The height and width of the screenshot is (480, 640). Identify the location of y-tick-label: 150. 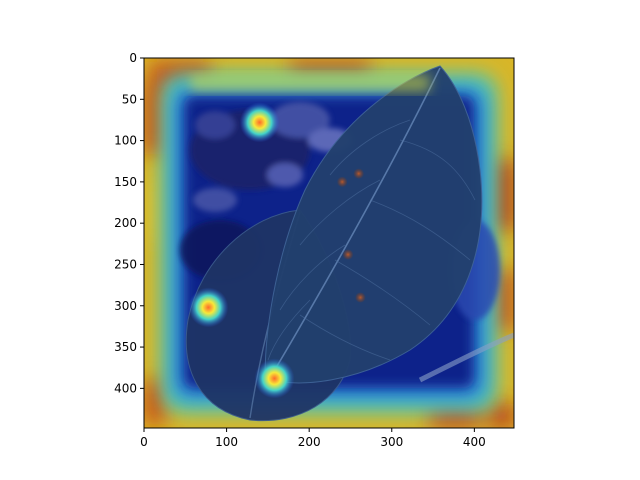
(125, 182).